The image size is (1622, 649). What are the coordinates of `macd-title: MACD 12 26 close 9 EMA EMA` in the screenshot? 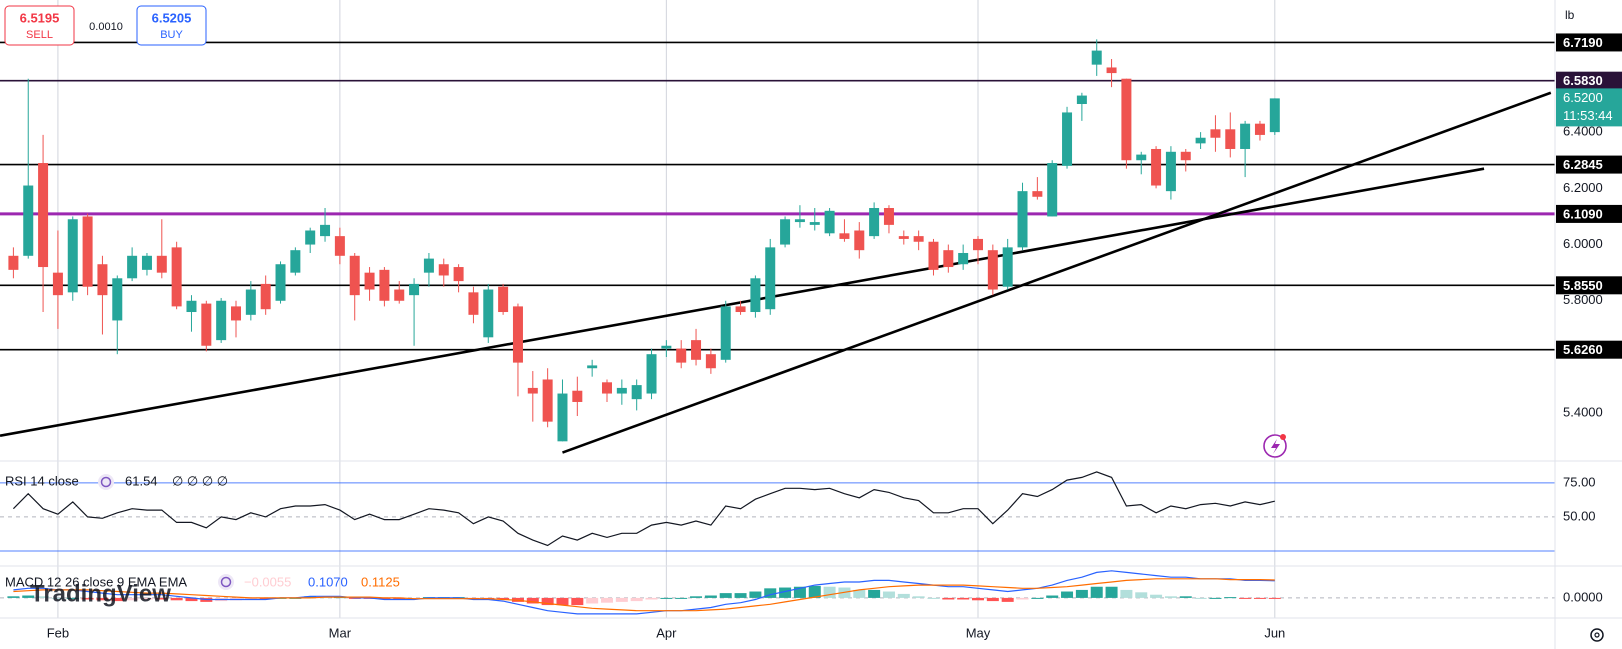 It's located at (96, 581).